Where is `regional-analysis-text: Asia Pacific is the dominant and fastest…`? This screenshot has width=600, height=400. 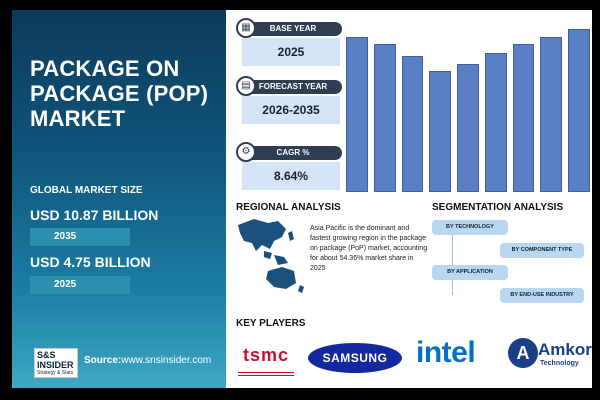
regional-analysis-text: Asia Pacific is the dominant and fastest… is located at coordinates (369, 248).